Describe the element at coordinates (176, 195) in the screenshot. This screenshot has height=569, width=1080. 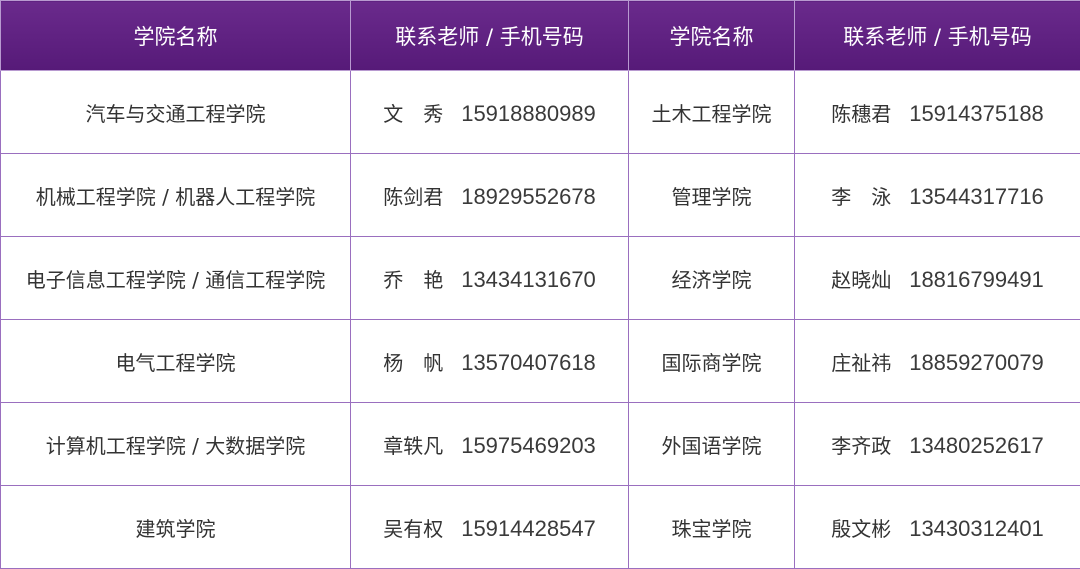
I see `college-name: 机械工程学院 / 机器人工程学院` at that location.